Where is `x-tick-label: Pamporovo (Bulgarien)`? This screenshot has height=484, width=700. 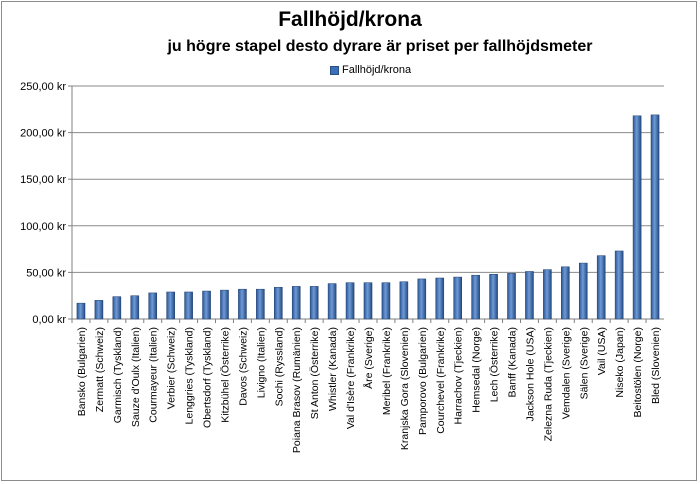
x-tick-label: Pamporovo (Bulgarien) is located at coordinates (423, 381).